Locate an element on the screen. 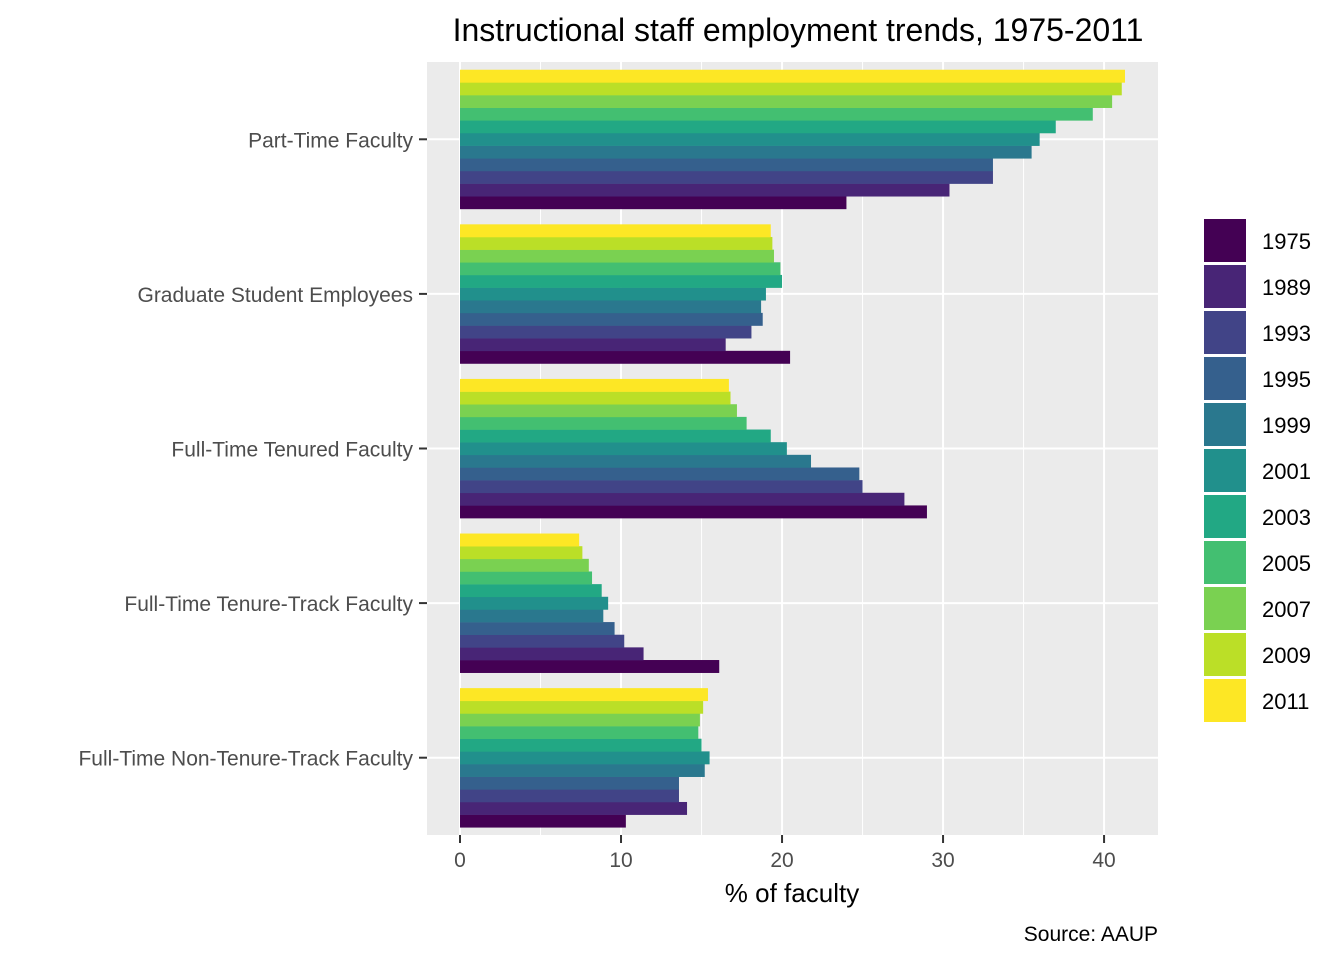 This screenshot has height=965, width=1344. x-tick-label: 10 is located at coordinates (620, 860).